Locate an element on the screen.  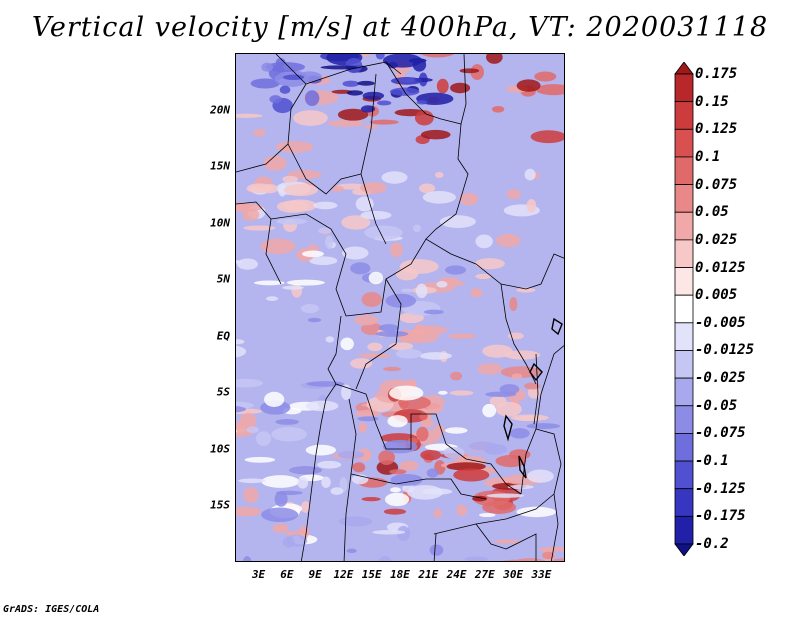
lon-tick-label: 21E is located at coordinates (428, 574).